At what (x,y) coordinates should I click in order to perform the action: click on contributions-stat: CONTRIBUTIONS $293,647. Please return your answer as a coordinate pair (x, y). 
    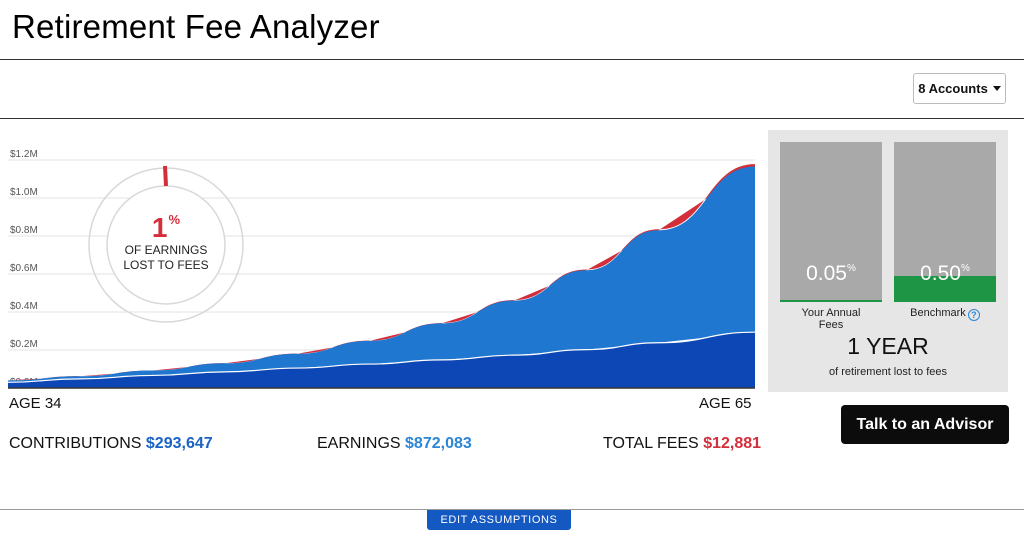
    Looking at the image, I should click on (111, 444).